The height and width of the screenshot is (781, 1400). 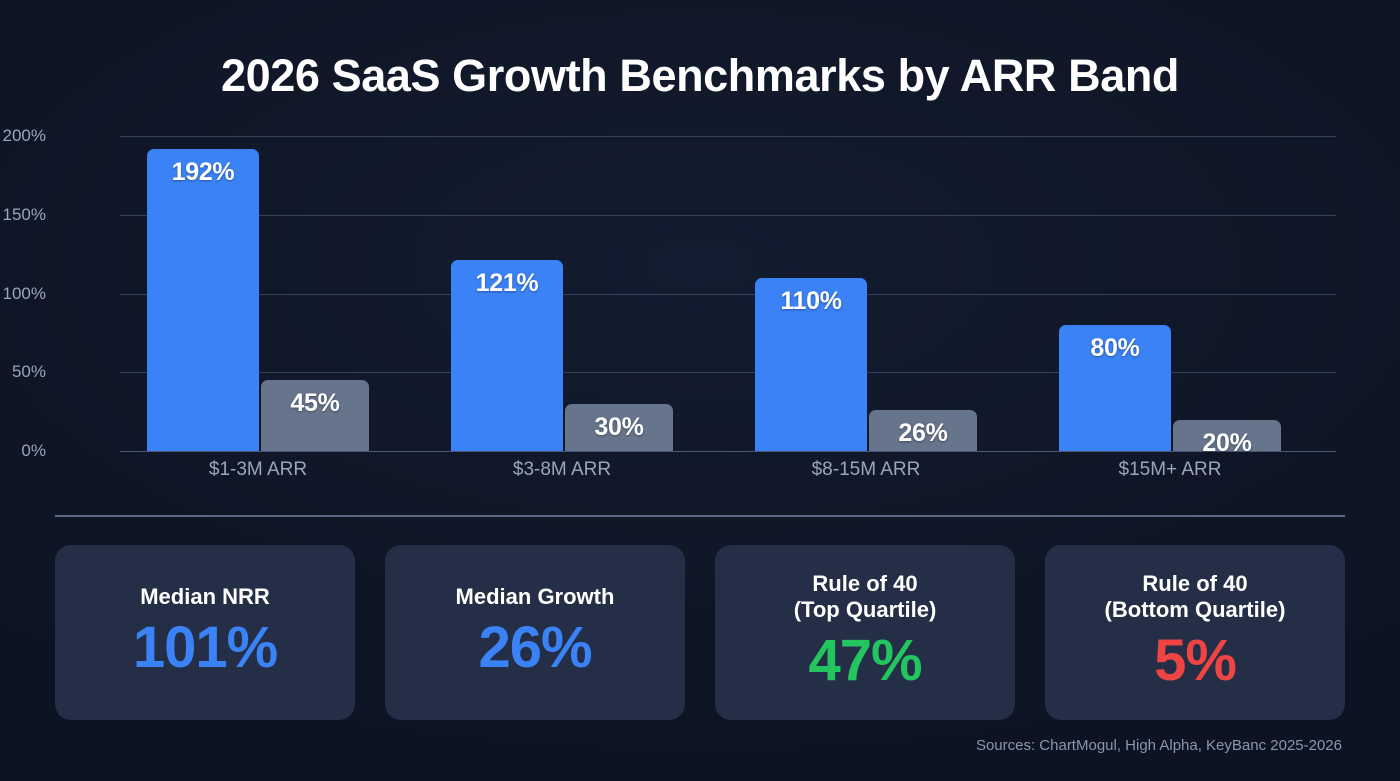 I want to click on y-axis-tick-label: 150%, so click(x=24, y=214).